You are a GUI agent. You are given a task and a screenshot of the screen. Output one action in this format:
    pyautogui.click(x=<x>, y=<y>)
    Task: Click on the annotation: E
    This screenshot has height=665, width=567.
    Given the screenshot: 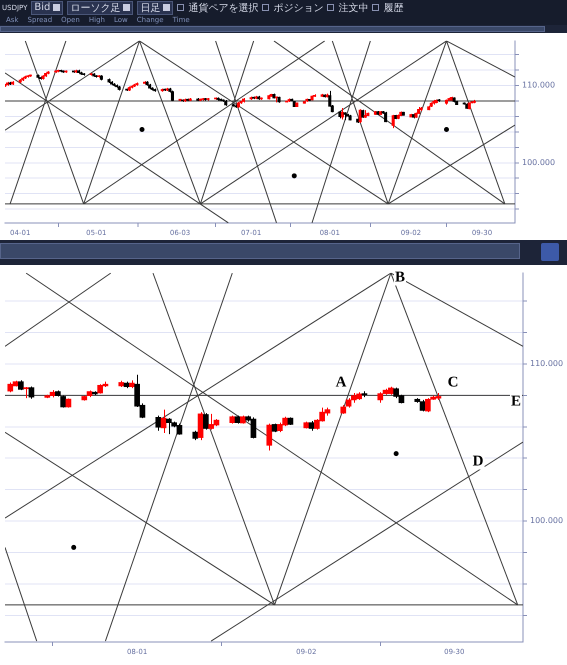 What is the action you would take?
    pyautogui.click(x=516, y=402)
    